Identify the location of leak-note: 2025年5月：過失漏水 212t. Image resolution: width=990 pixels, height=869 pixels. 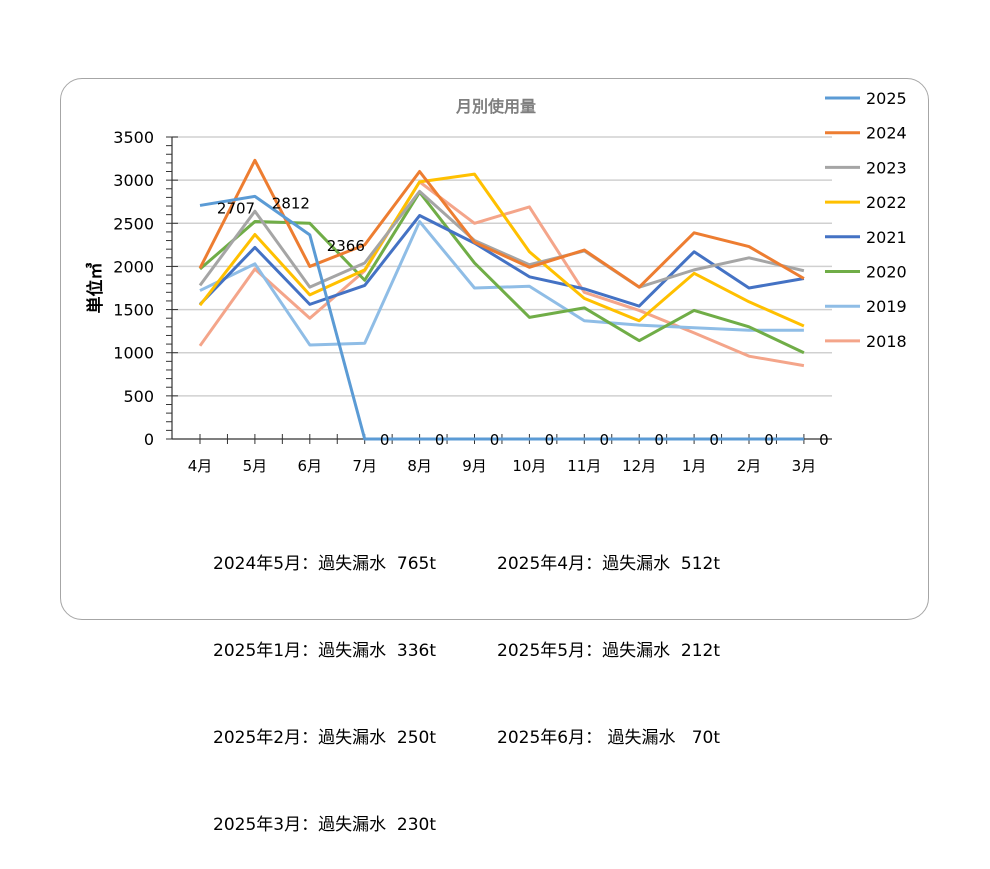
(609, 651).